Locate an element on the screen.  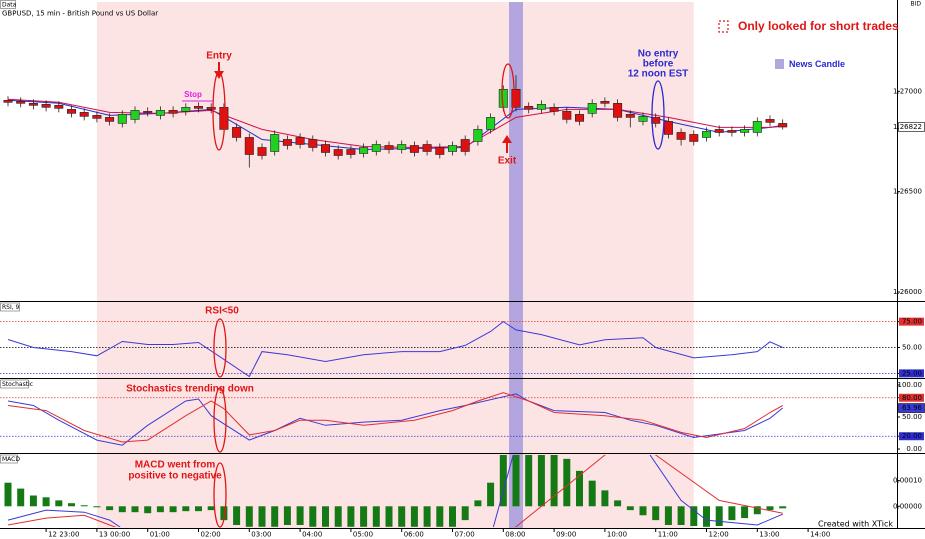
y-tick-label: 1.26500 is located at coordinates (907, 192).